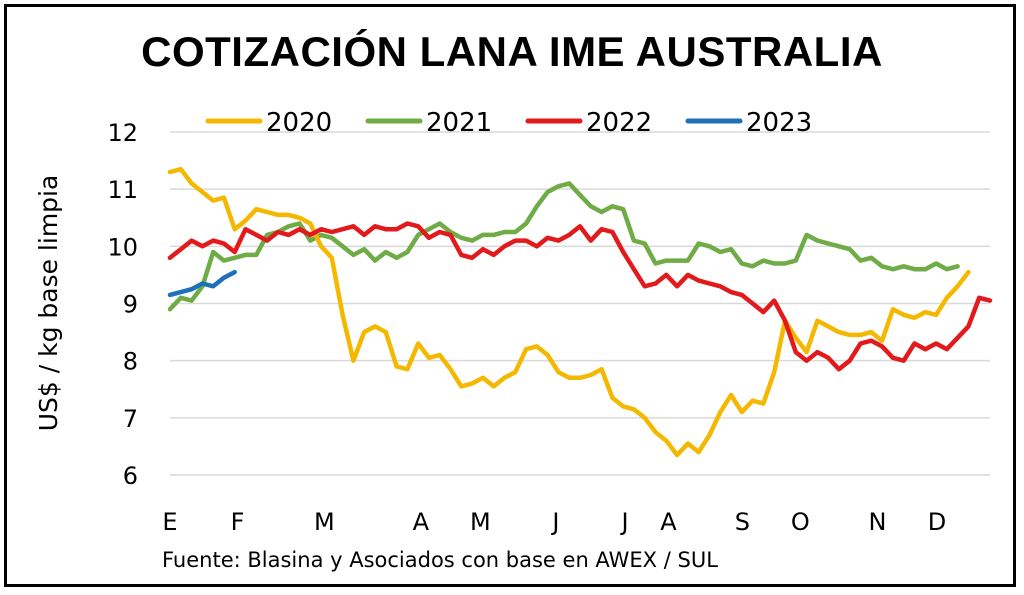 The image size is (1024, 595). Describe the element at coordinates (130, 362) in the screenshot. I see `y-tick-label: 8` at that location.